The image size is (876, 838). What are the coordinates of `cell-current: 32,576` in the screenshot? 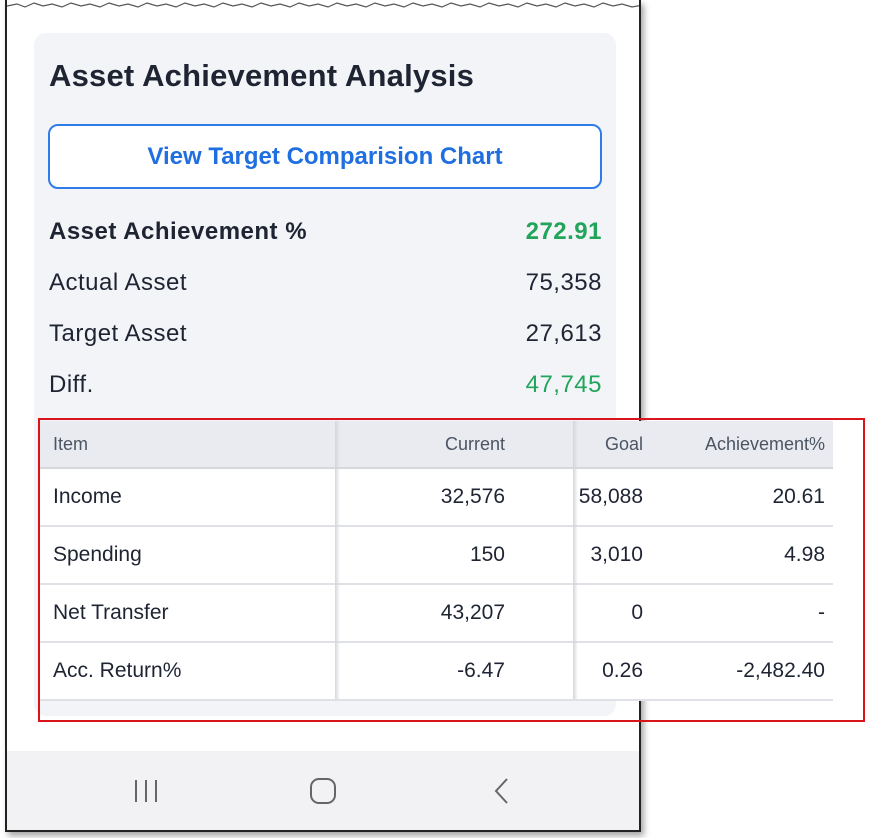 It's located at (472, 496).